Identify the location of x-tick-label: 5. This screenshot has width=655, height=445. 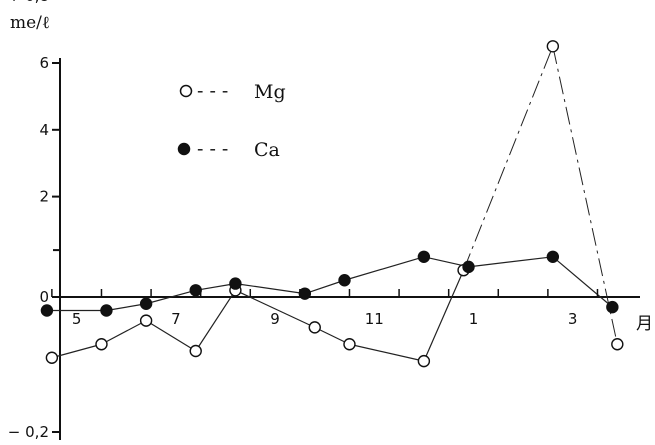
(77, 319).